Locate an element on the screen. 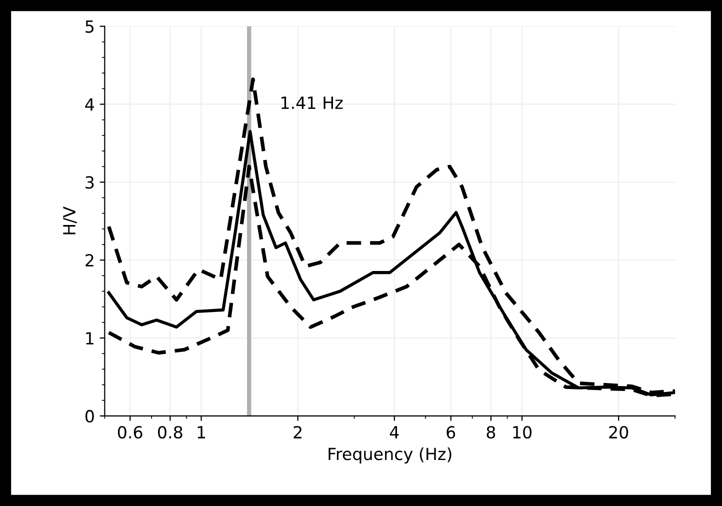 The image size is (722, 506). y-axis-title: H/V is located at coordinates (70, 220).